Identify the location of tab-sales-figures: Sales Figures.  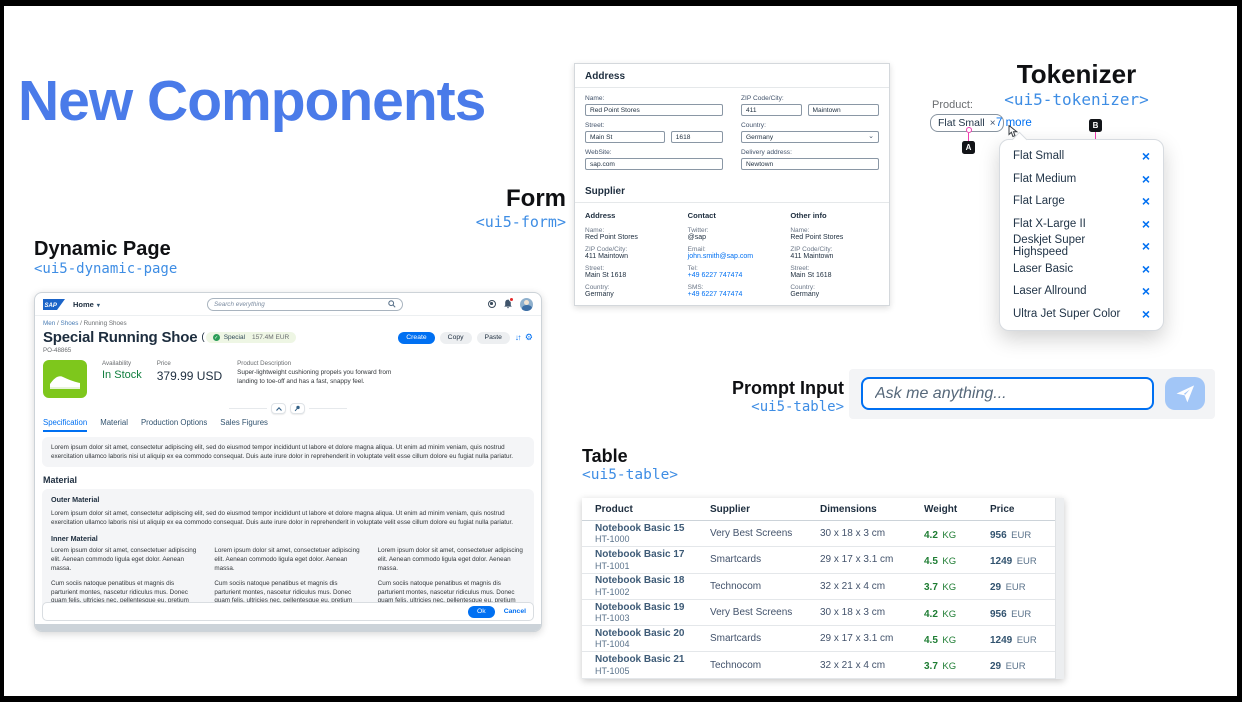
(244, 422).